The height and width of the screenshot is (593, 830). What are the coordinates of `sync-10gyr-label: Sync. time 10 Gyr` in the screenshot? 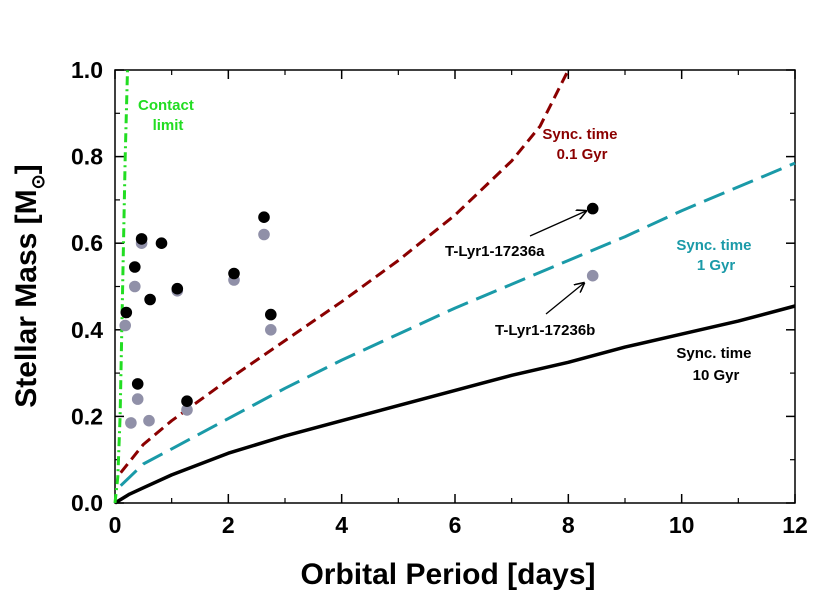 It's located at (715, 364).